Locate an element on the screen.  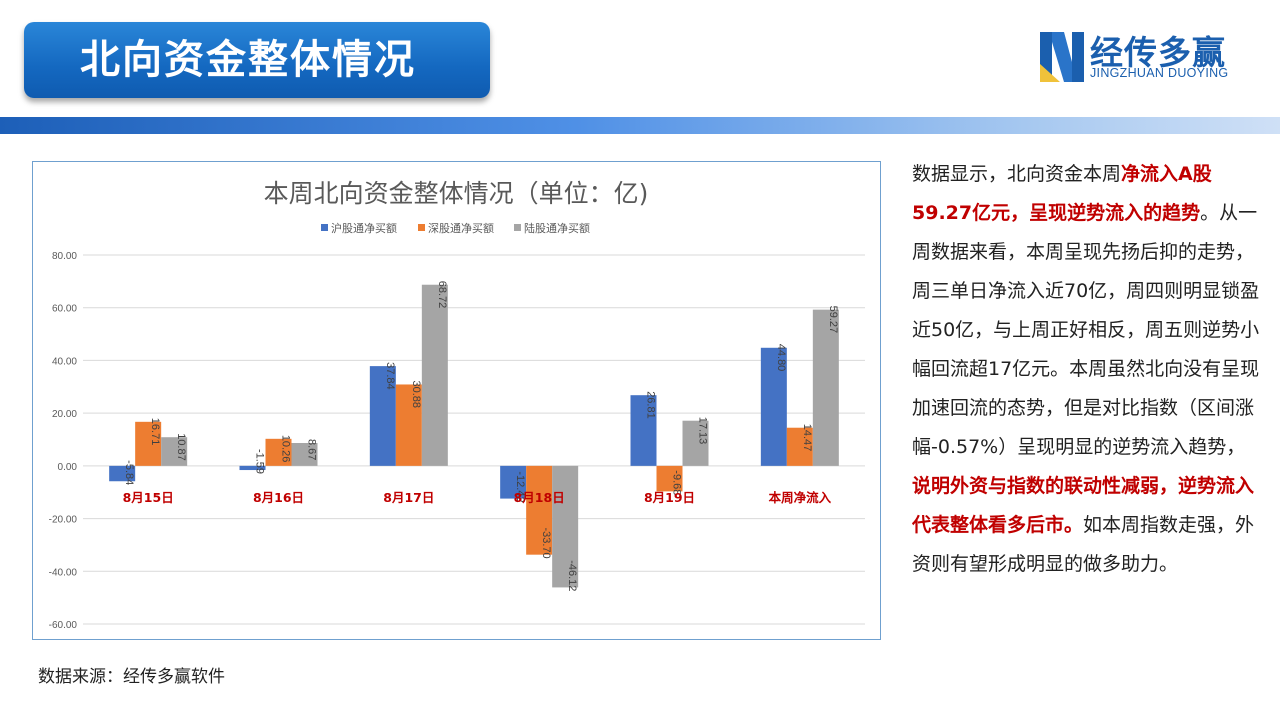
body-text: 数据显示，北向资金本周 is located at coordinates (1017, 174).